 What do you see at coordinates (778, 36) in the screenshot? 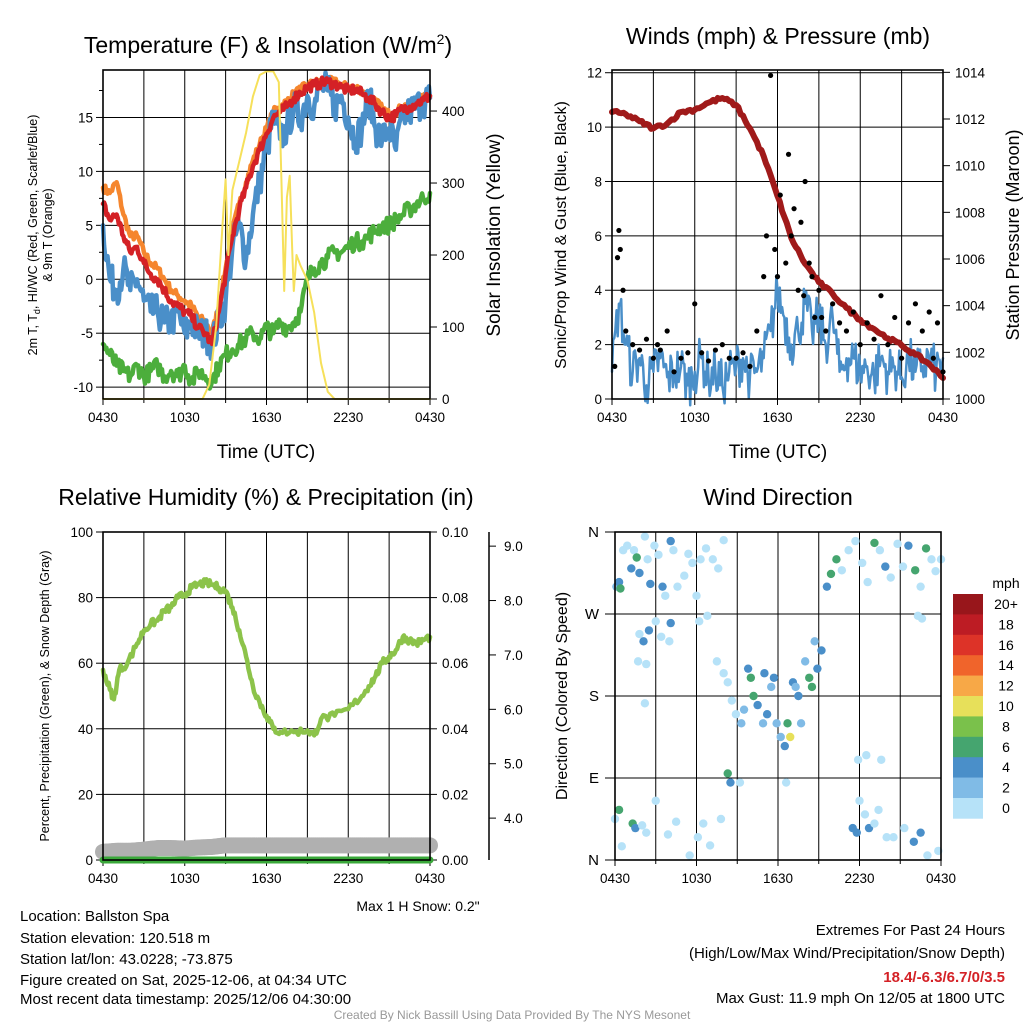
I see `wind-chart-title: Winds (mph) & Pressure (mb)` at bounding box center [778, 36].